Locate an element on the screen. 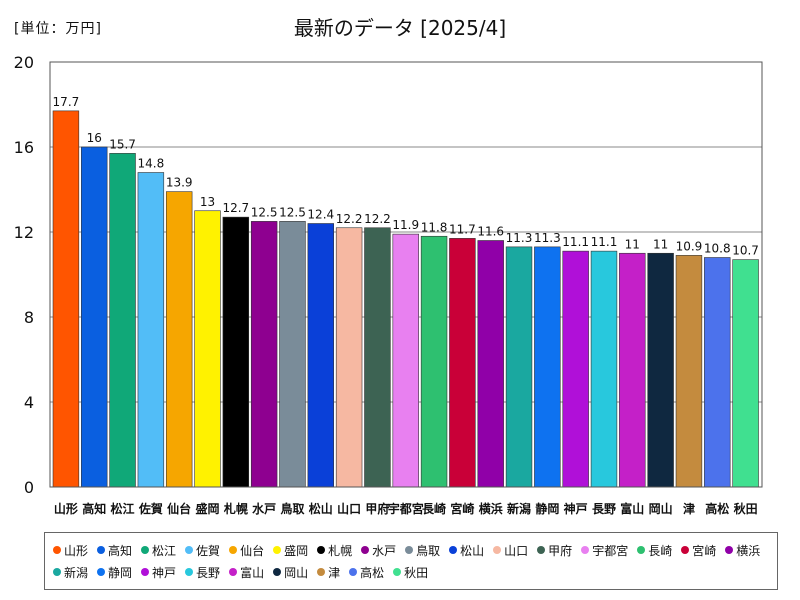 Image resolution: width=800 pixels, height=600 pixels. legend-item: 札幌 is located at coordinates (334, 550).